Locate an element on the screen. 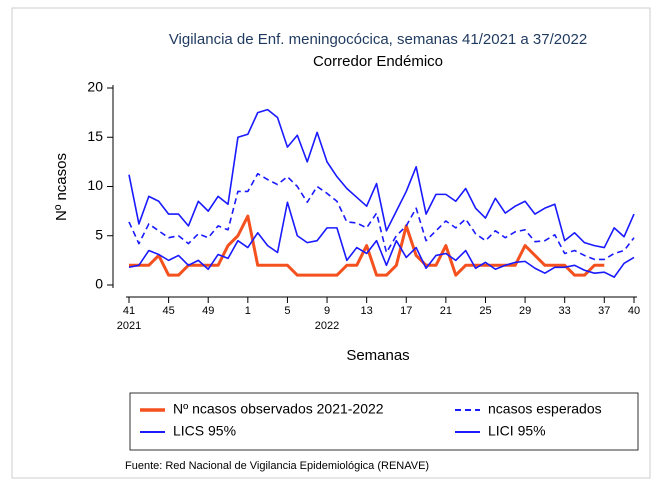 The image size is (658, 480). x-year-label: 2022 is located at coordinates (327, 326).